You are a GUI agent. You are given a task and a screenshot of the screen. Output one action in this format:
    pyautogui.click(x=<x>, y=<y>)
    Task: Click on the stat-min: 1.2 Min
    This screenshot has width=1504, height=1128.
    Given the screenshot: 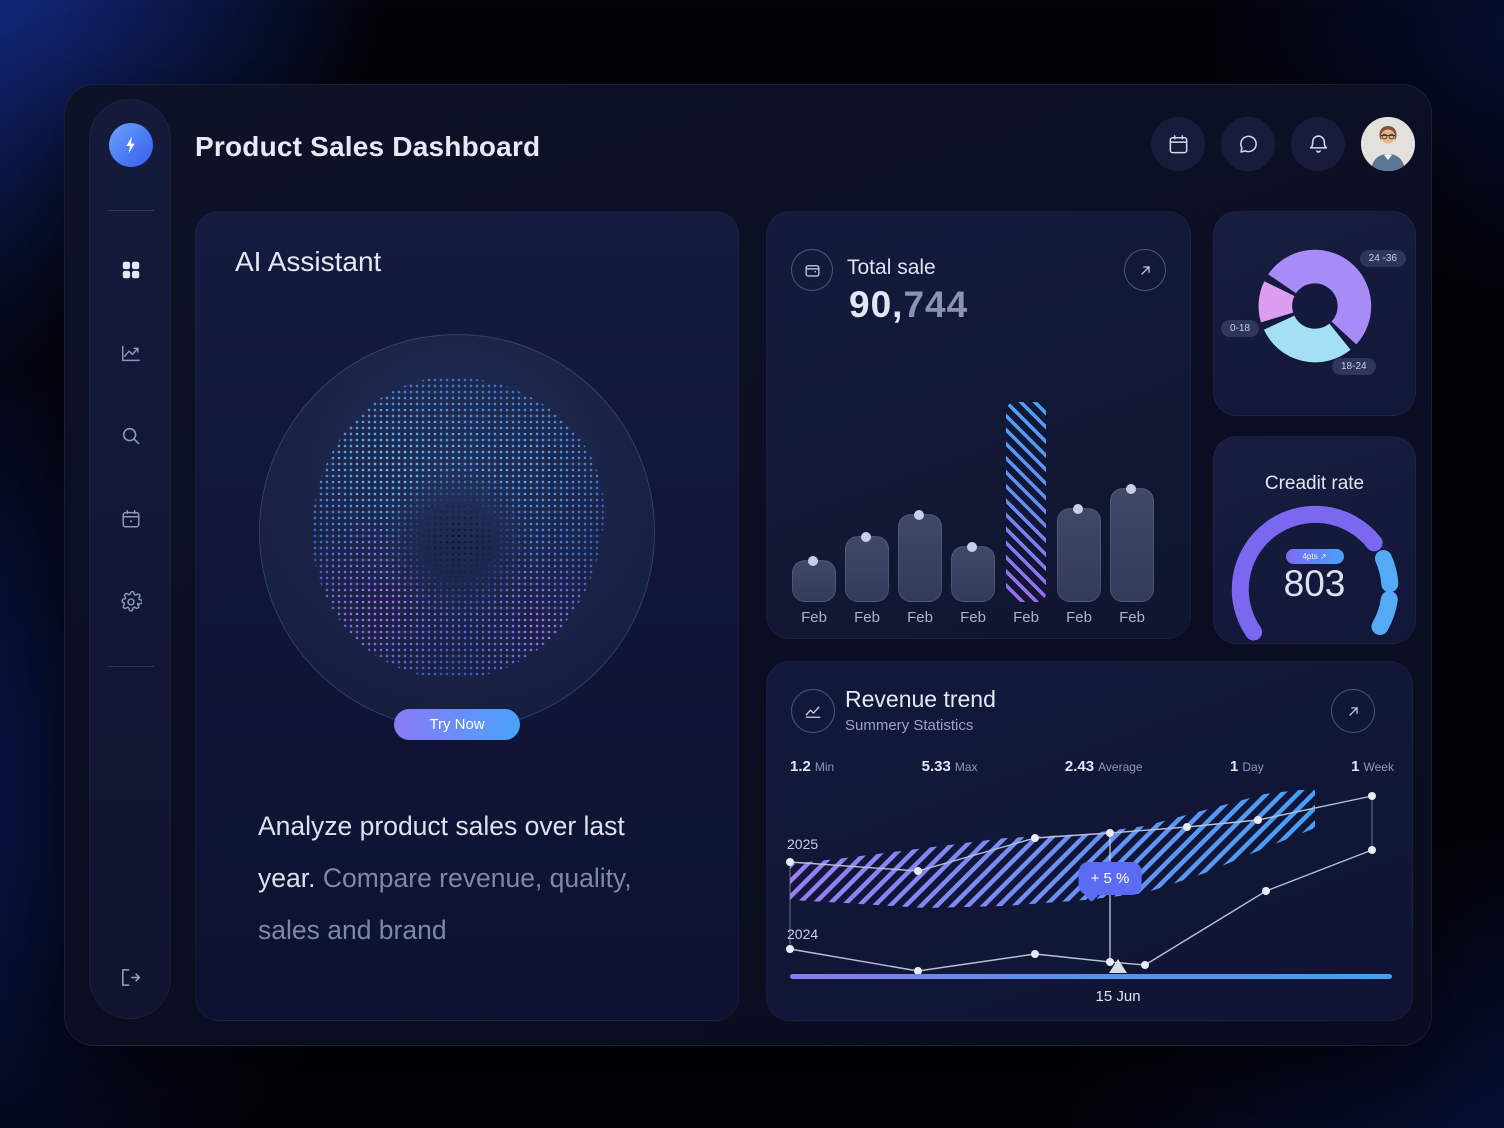 What is the action you would take?
    pyautogui.click(x=812, y=766)
    